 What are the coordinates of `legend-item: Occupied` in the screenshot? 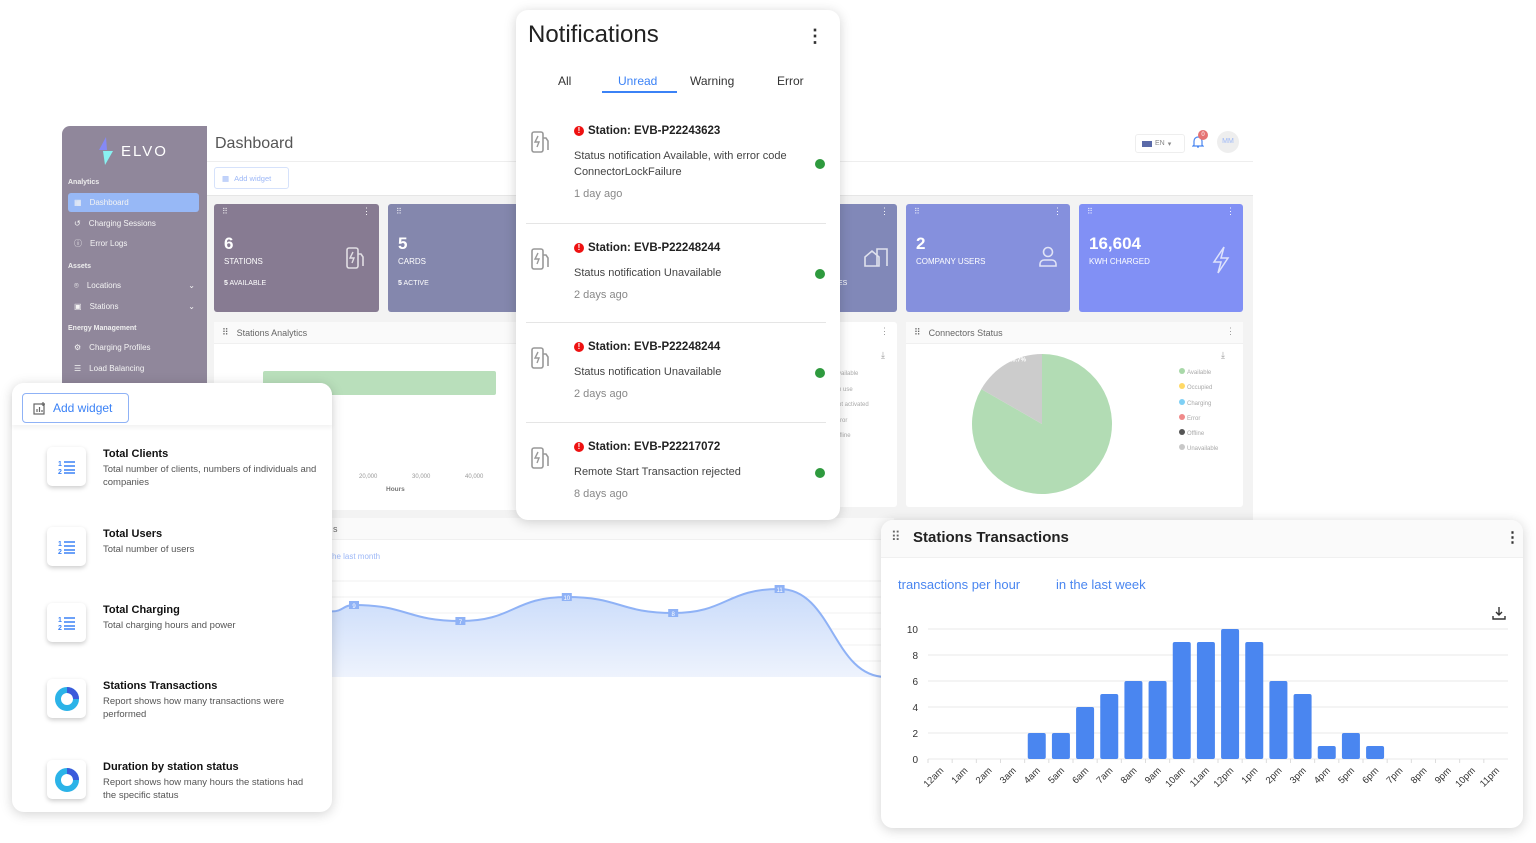 It's located at (1198, 388).